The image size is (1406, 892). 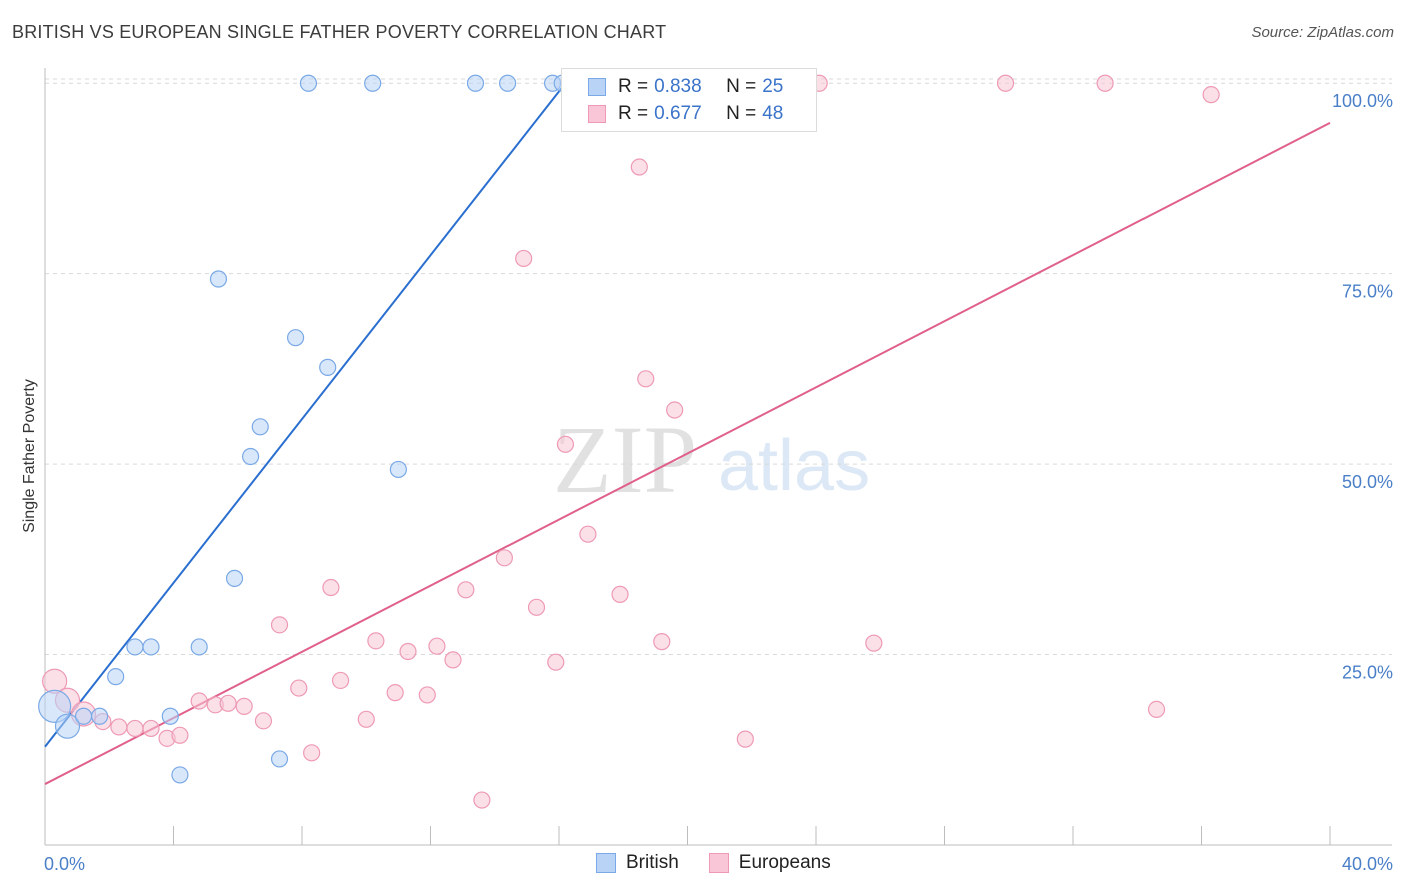 I want to click on british-r-value: 0.838, so click(x=678, y=86).